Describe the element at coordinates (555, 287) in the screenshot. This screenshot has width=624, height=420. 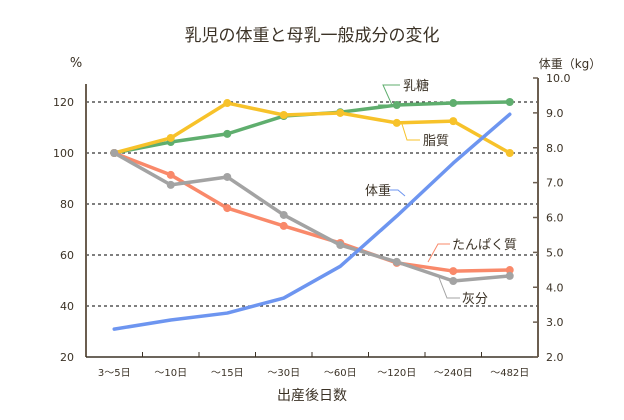
I see `right-tick-label: 4.0` at that location.